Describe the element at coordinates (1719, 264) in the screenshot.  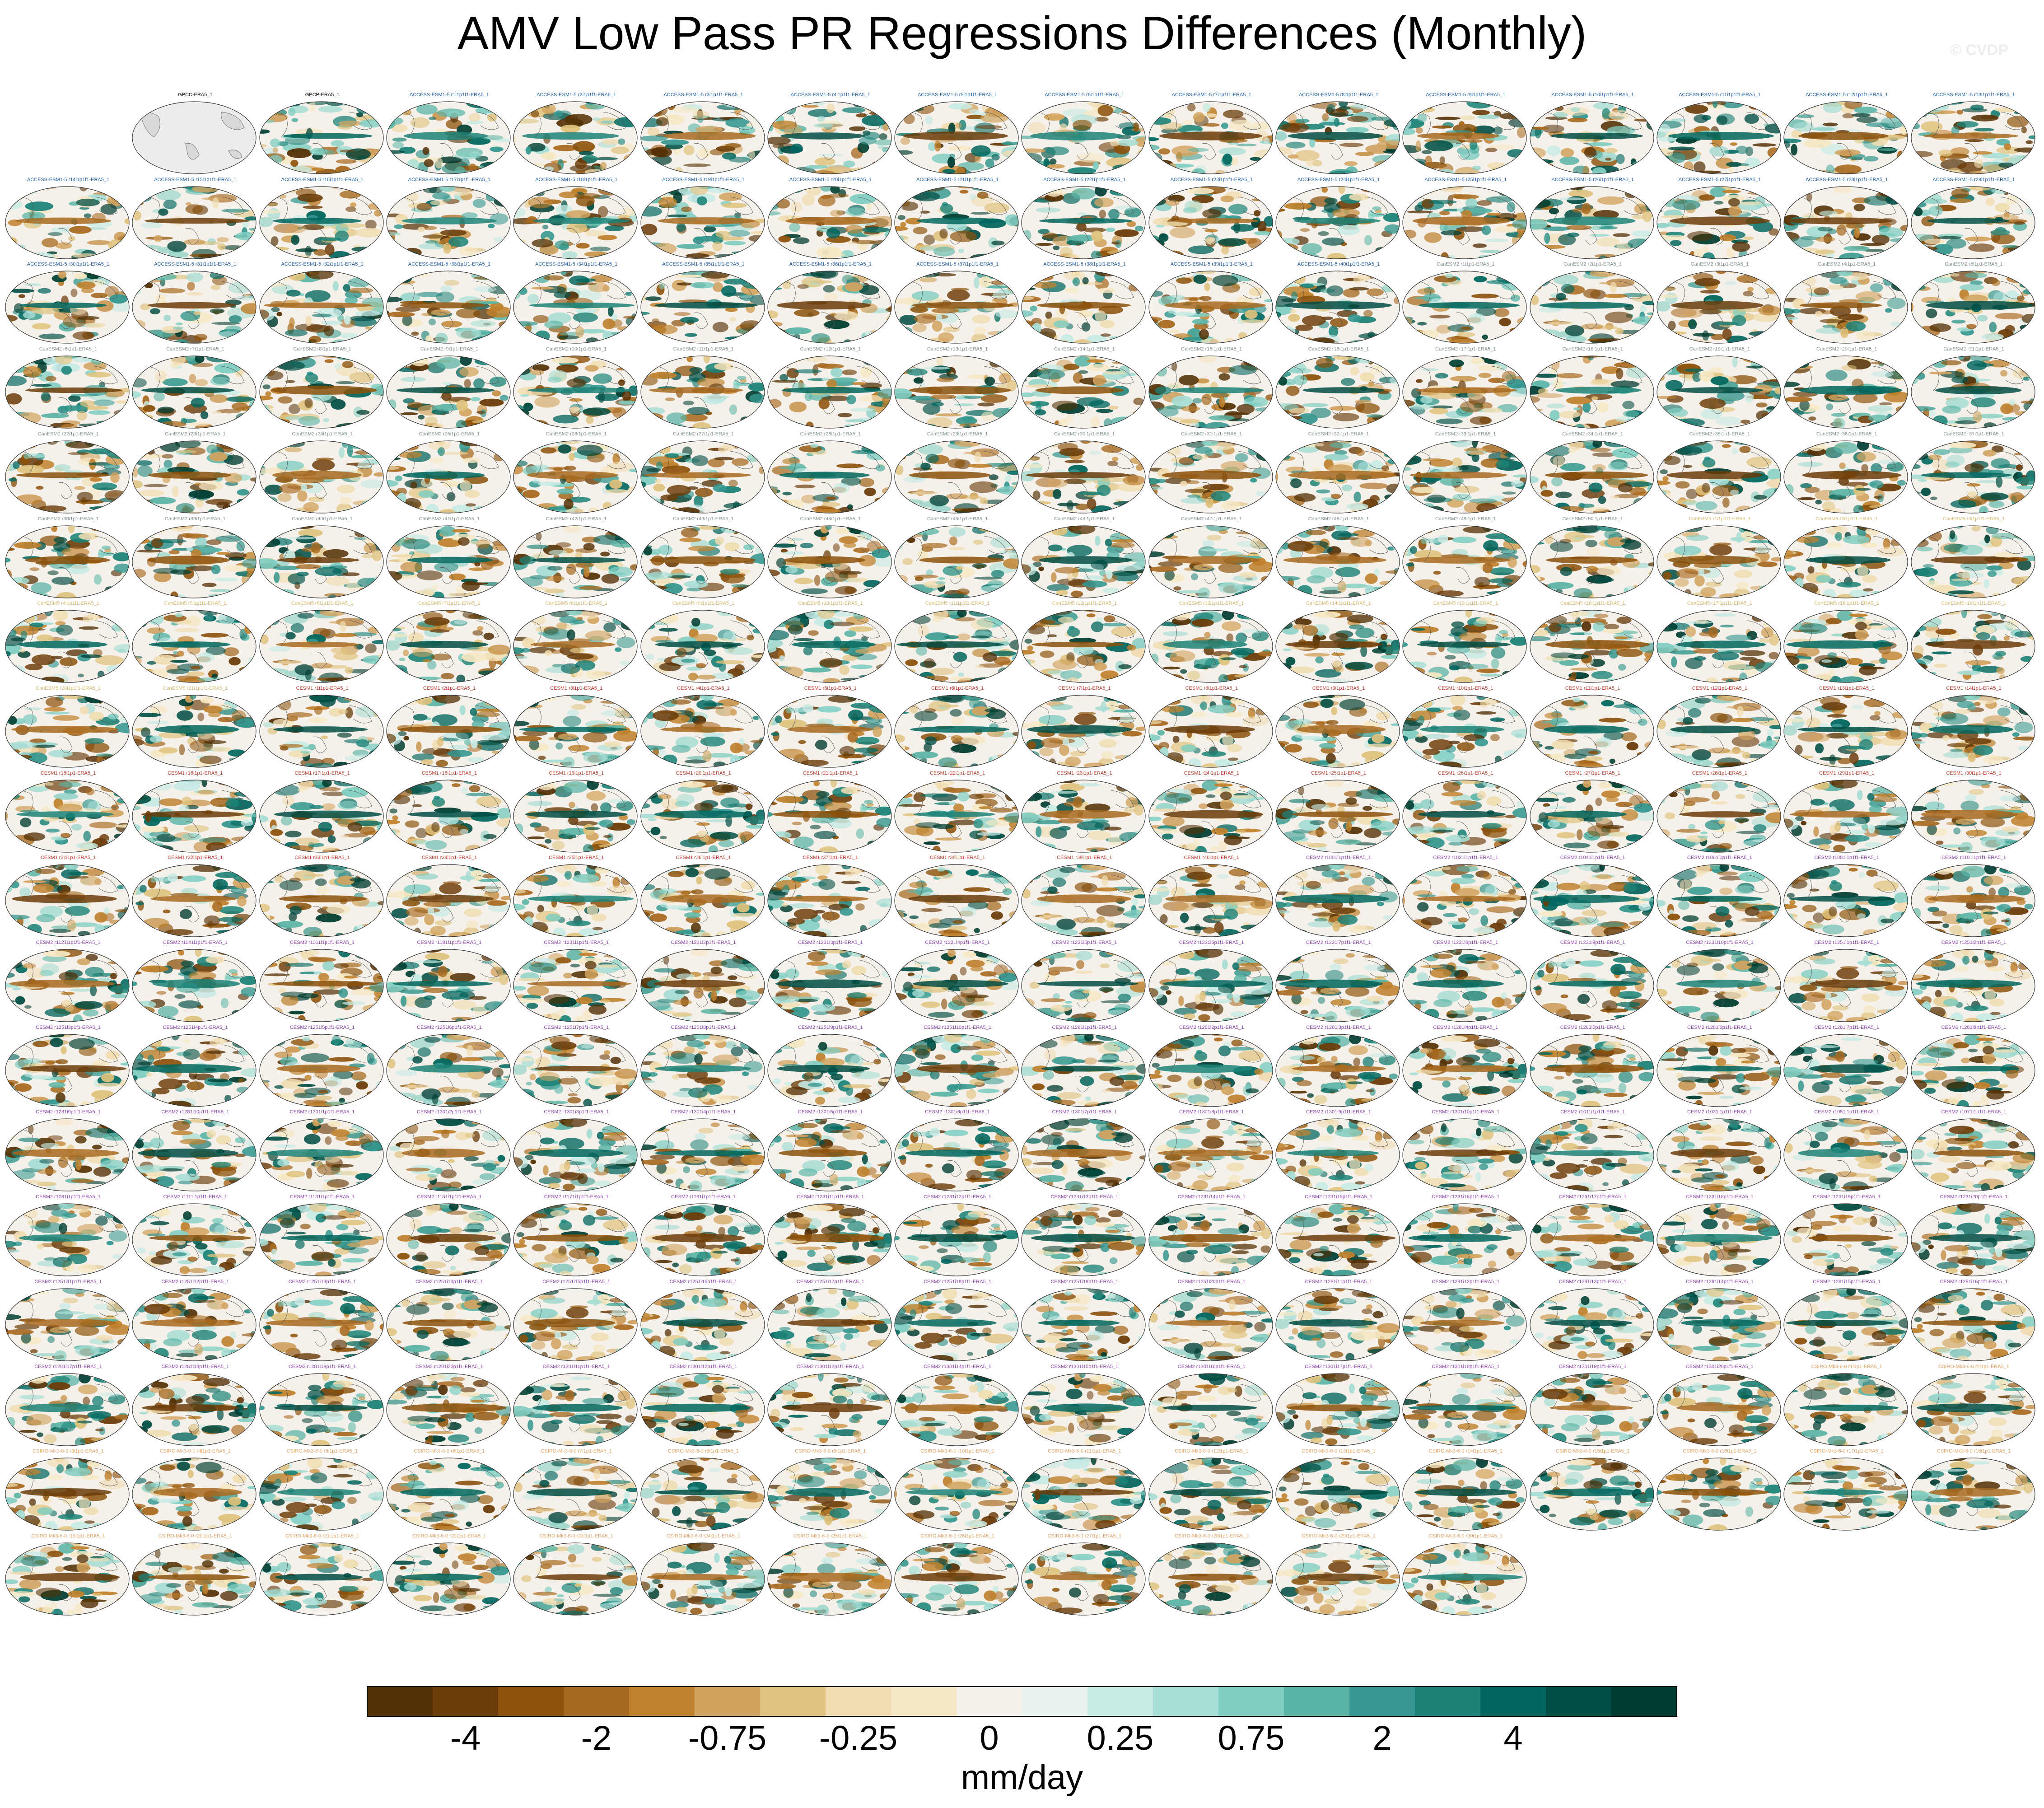
I see `panel-title: CanESM2 r3i1p1-ERA5_1` at that location.